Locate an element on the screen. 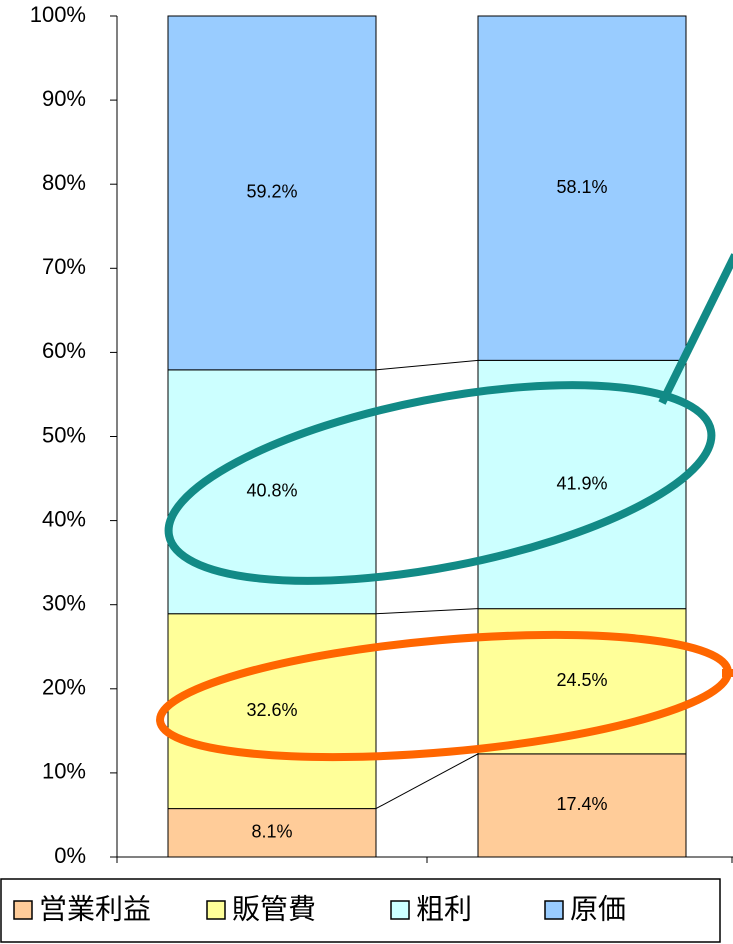  data-label: 24.5% is located at coordinates (581, 680).